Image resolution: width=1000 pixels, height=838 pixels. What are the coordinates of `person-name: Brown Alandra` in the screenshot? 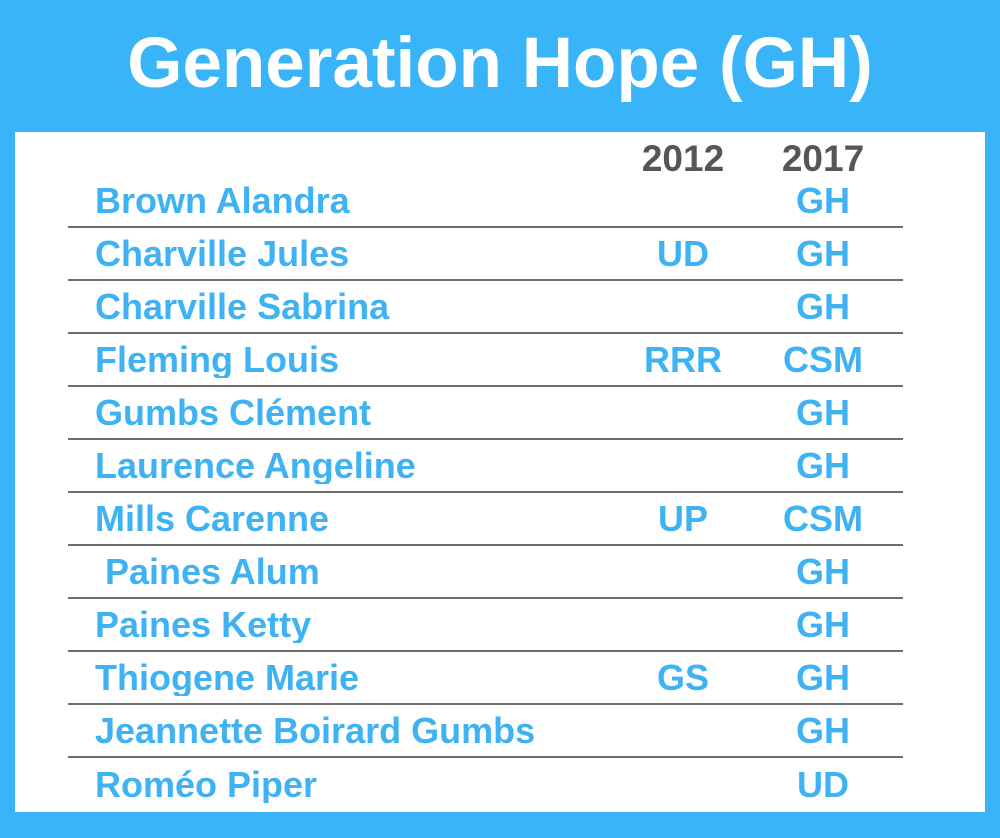 It's located at (222, 200).